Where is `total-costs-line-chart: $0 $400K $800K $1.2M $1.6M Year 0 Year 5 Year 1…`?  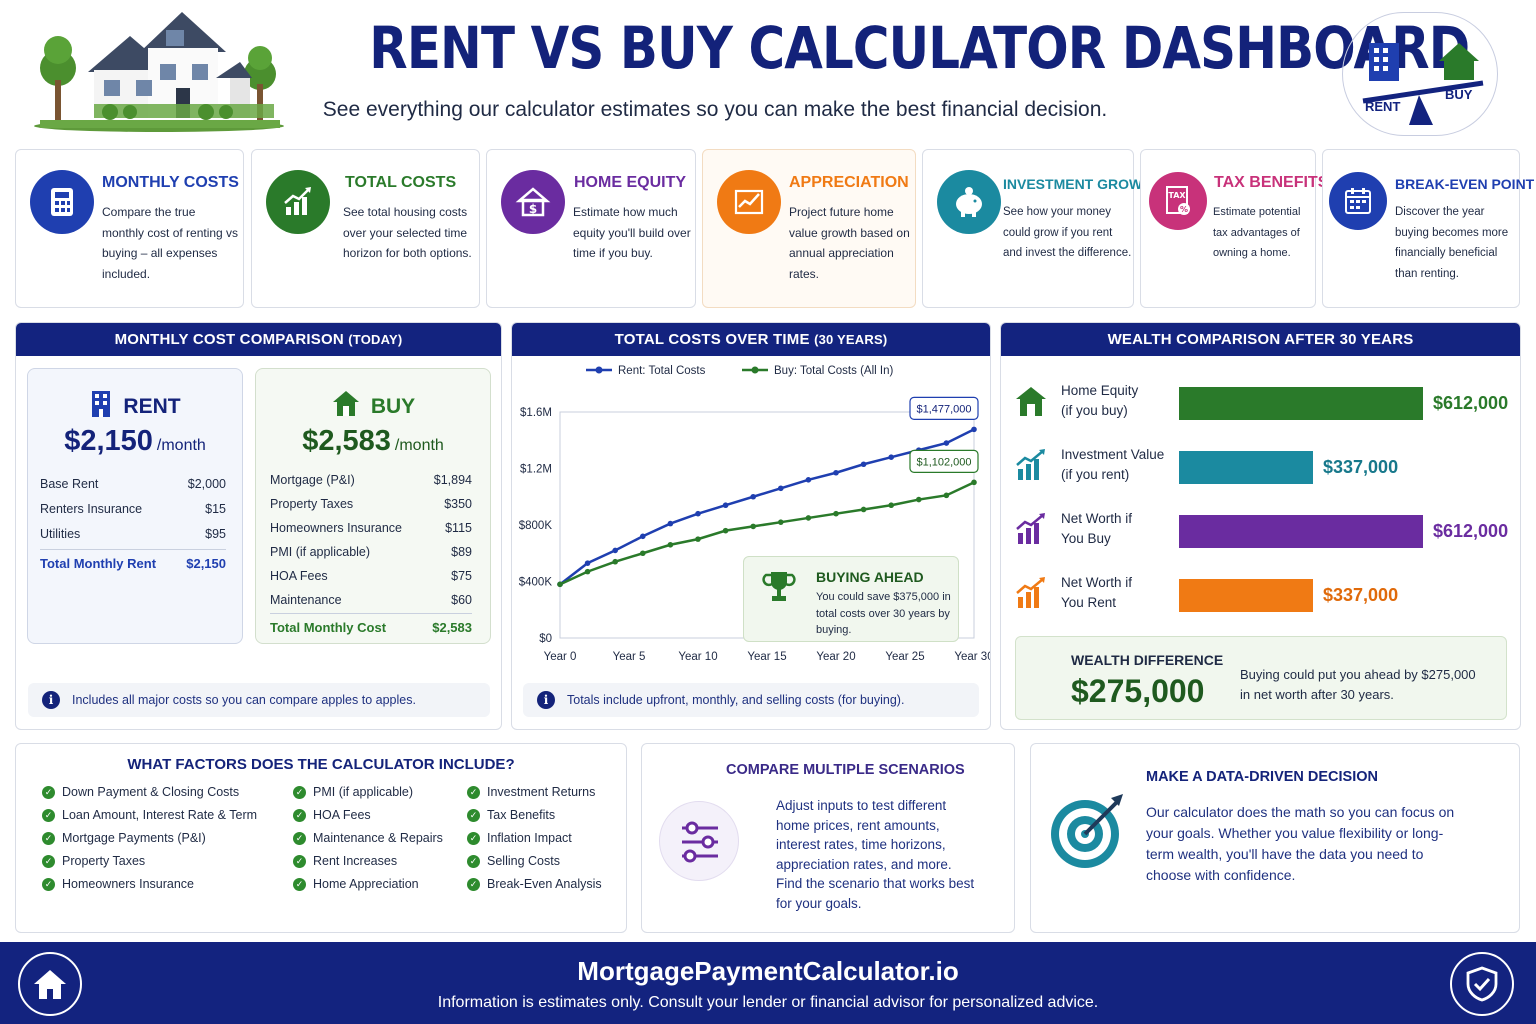
total-costs-line-chart: $0 $400K $800K $1.2M $1.6M Year 0 Year 5 Year 1… is located at coordinates (754, 514).